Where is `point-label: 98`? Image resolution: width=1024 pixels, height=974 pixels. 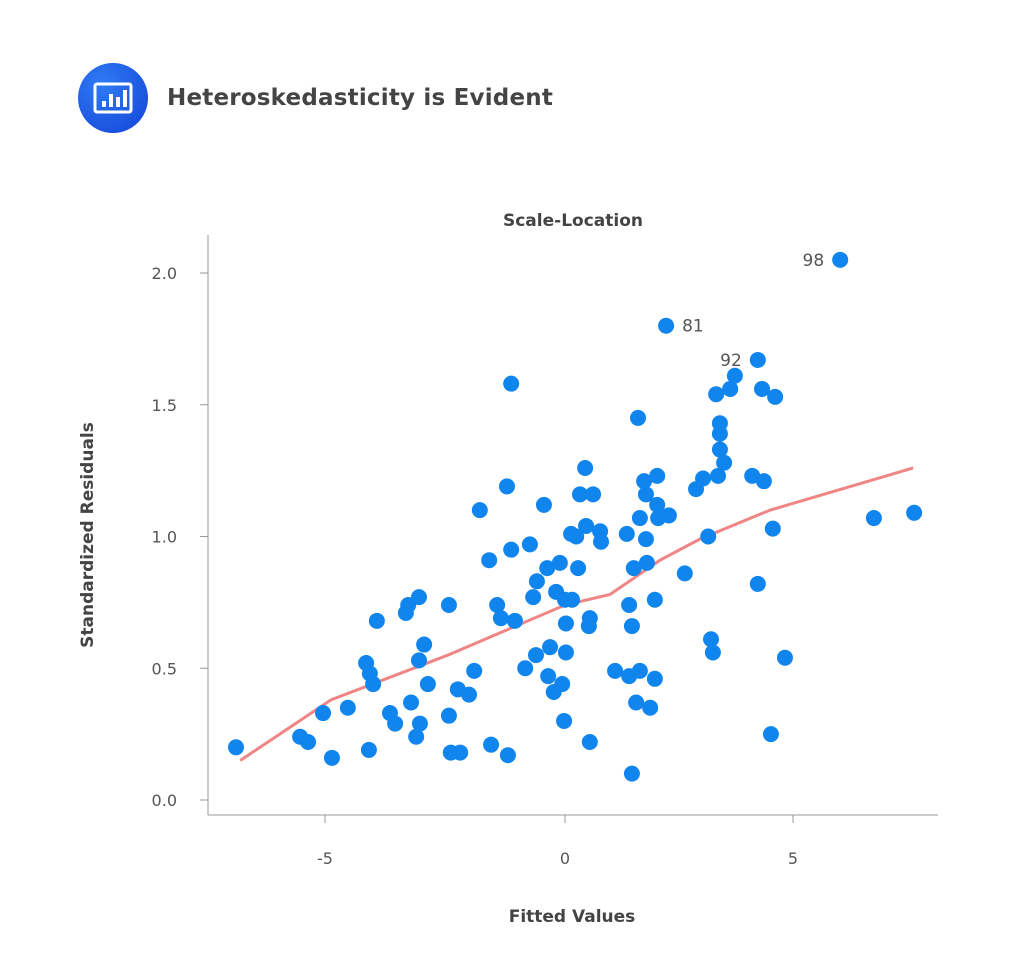
point-label: 98 is located at coordinates (814, 261).